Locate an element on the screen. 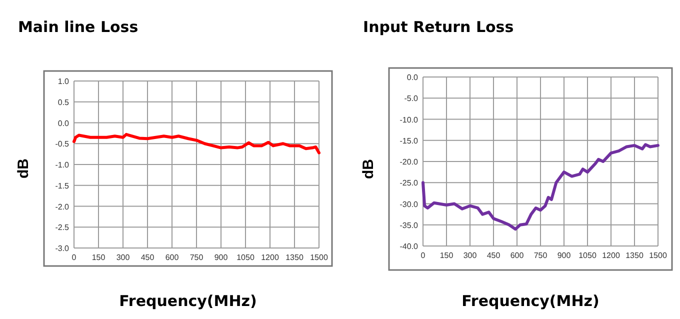 The height and width of the screenshot is (319, 680). y-tick-label: -0.5 is located at coordinates (62, 144).